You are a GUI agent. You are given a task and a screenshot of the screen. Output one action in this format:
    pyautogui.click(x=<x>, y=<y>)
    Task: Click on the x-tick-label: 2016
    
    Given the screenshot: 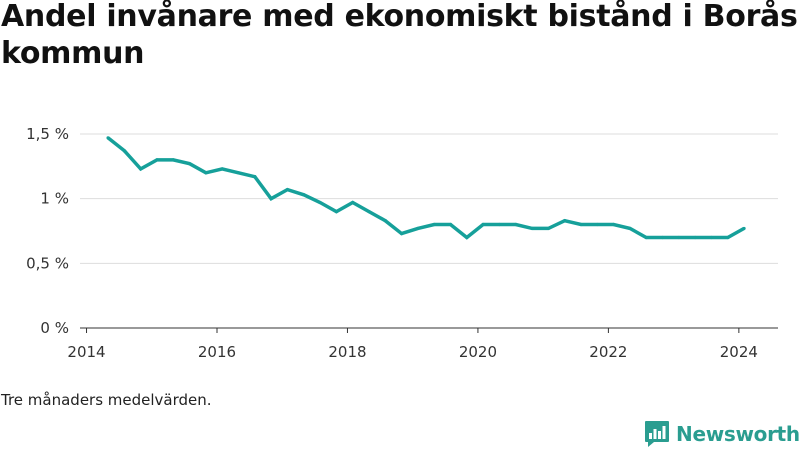 What is the action you would take?
    pyautogui.click(x=217, y=352)
    